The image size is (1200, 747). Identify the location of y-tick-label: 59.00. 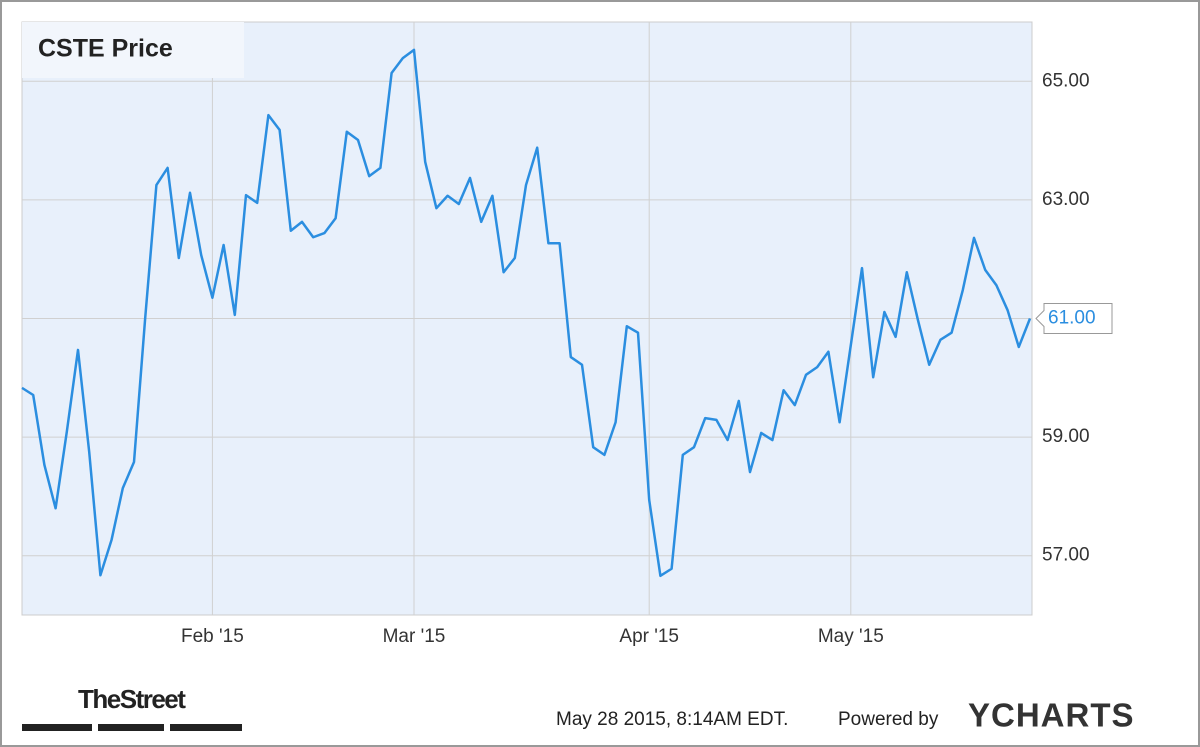
(1066, 436).